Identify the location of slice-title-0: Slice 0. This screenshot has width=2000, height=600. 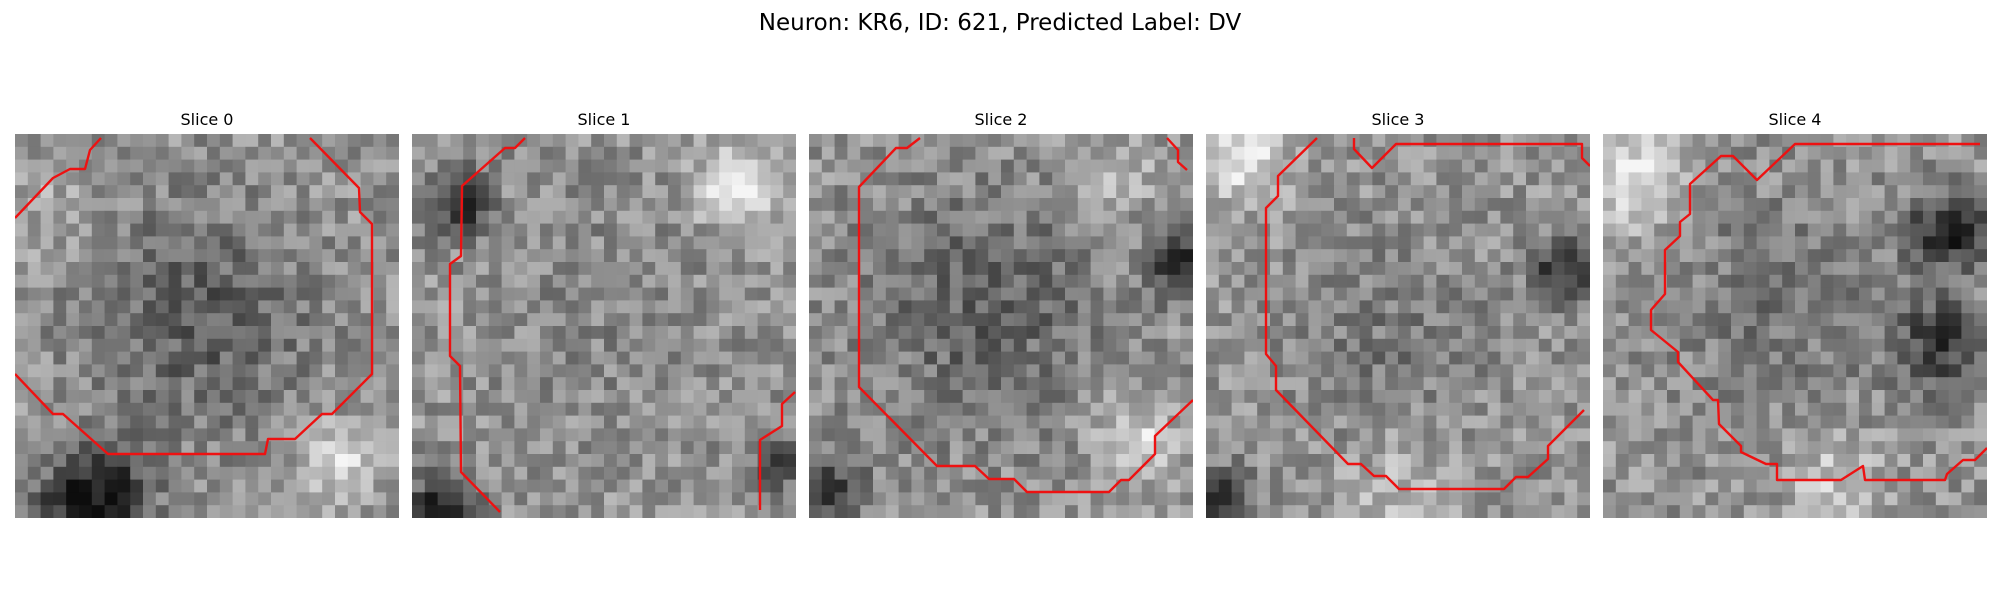
(207, 119).